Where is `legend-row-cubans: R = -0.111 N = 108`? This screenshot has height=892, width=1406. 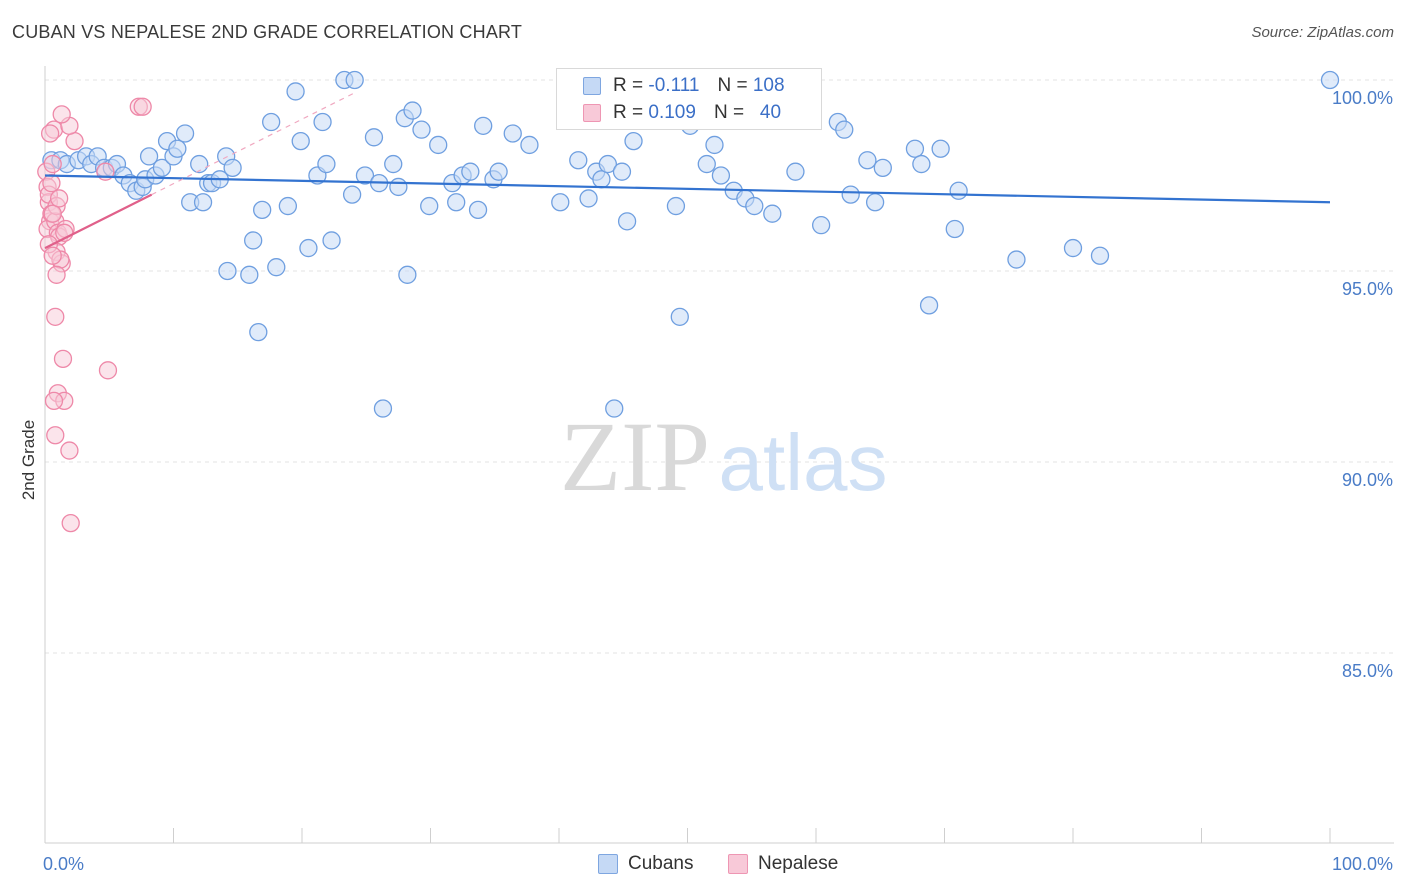 legend-row-cubans: R = -0.111 N = 108 is located at coordinates (684, 86).